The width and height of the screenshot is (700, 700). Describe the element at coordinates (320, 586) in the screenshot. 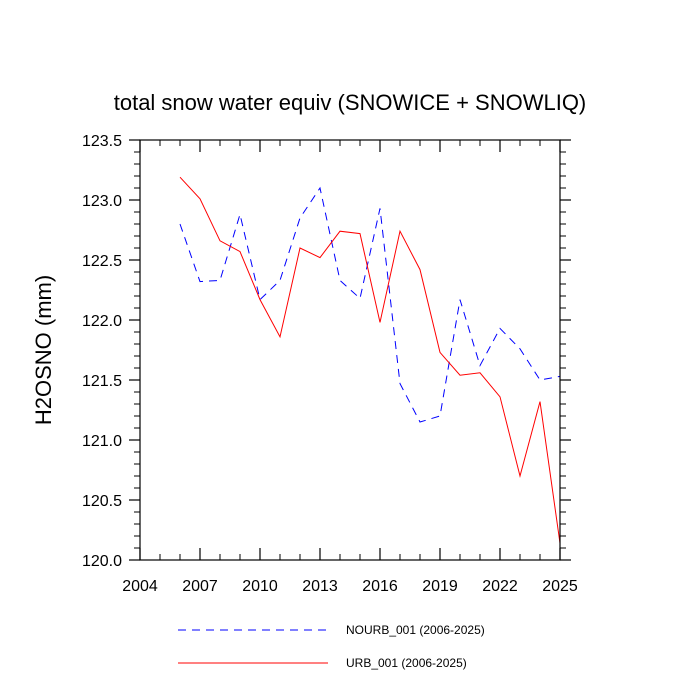

I see `x-tick-label: 2013` at that location.